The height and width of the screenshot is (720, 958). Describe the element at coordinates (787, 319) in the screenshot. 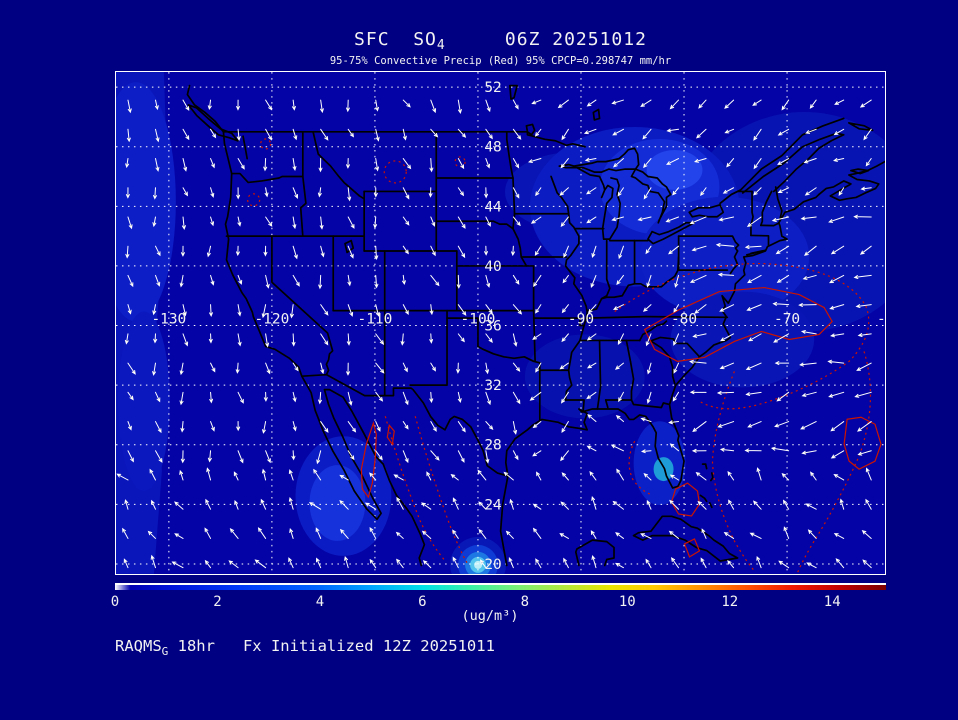

I see `lon-label--70: -70` at that location.